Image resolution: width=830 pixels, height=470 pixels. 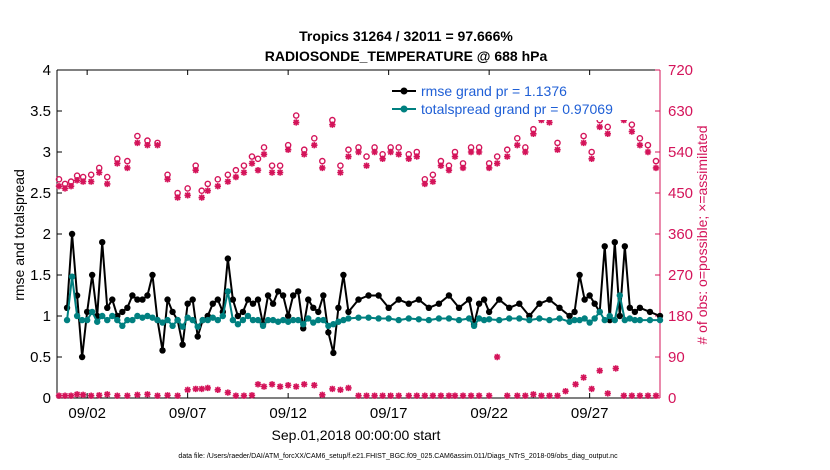 What do you see at coordinates (356, 435) in the screenshot?
I see `x-axis-label: Sep.01,2018 00:00:00 start` at bounding box center [356, 435].